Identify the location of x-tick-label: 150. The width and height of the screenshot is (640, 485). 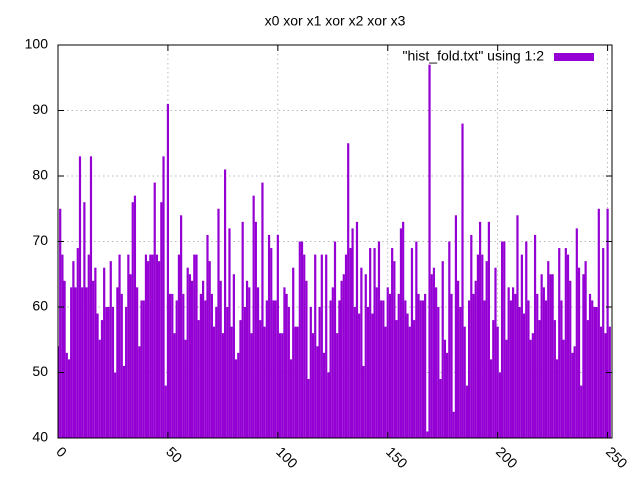
(397, 457).